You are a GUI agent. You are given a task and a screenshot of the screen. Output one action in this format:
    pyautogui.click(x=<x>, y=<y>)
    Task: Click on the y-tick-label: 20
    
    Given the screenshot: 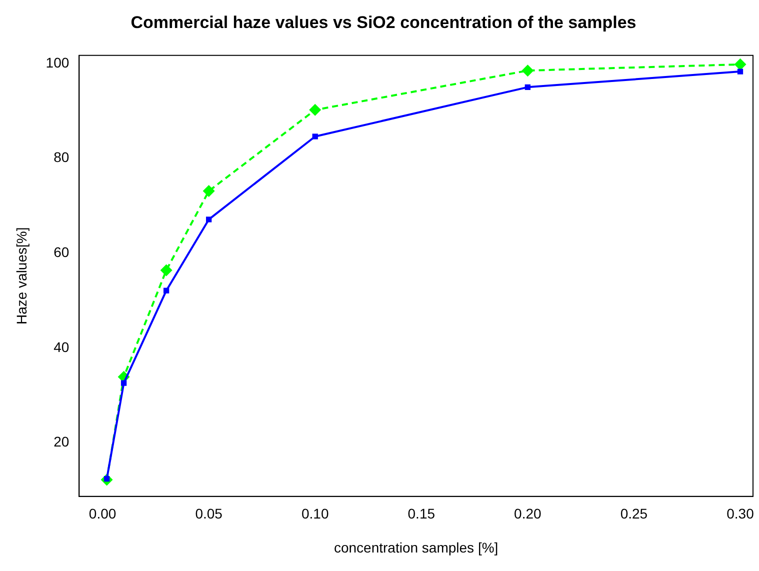 What is the action you would take?
    pyautogui.click(x=62, y=442)
    